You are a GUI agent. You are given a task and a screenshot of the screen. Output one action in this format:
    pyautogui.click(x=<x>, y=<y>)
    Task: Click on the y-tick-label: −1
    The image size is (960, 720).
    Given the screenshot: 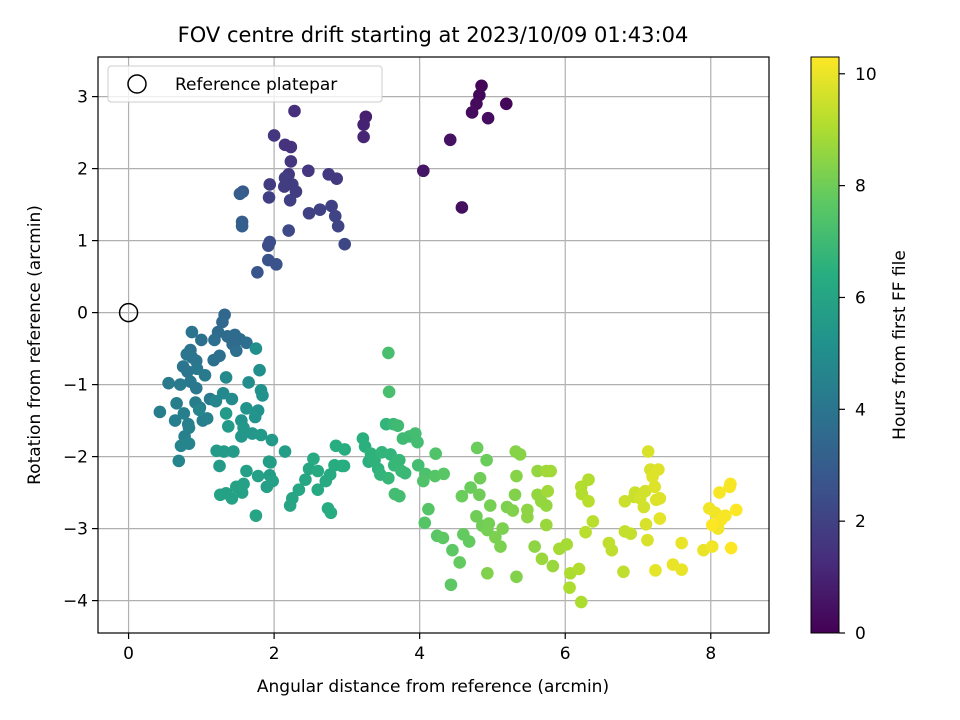 What is the action you would take?
    pyautogui.click(x=75, y=386)
    